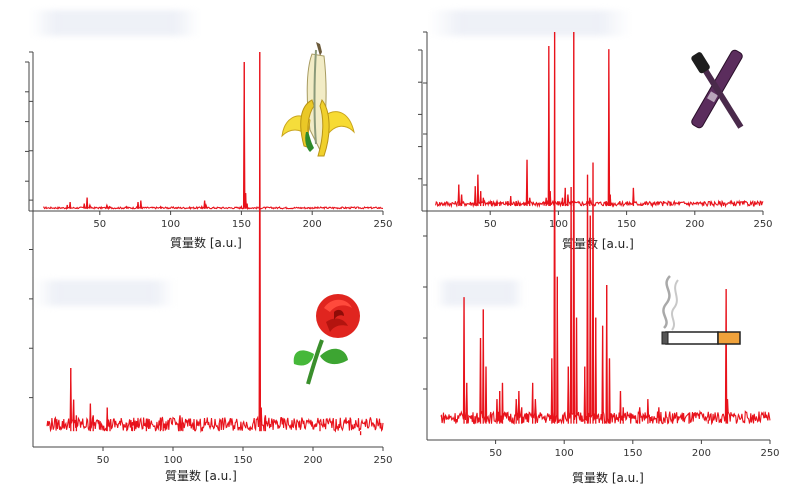 The image size is (800, 497). Describe the element at coordinates (330, 337) in the screenshot. I see `rose-icon` at that location.